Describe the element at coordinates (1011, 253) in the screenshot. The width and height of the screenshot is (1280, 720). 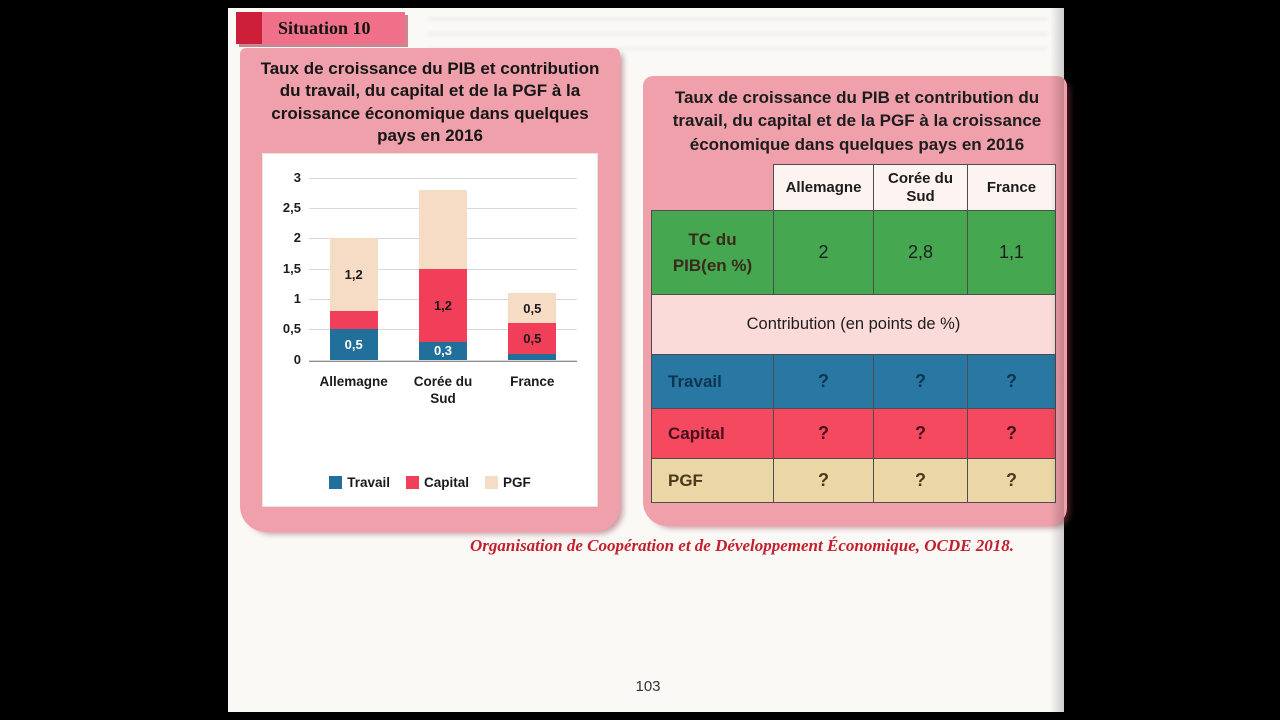
I see `tc-pib-france: 1,1` at that location.